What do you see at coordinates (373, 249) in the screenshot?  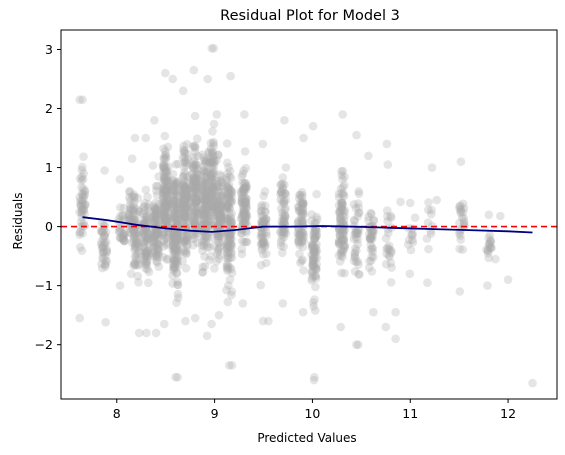 I see `scatter-point-1954` at bounding box center [373, 249].